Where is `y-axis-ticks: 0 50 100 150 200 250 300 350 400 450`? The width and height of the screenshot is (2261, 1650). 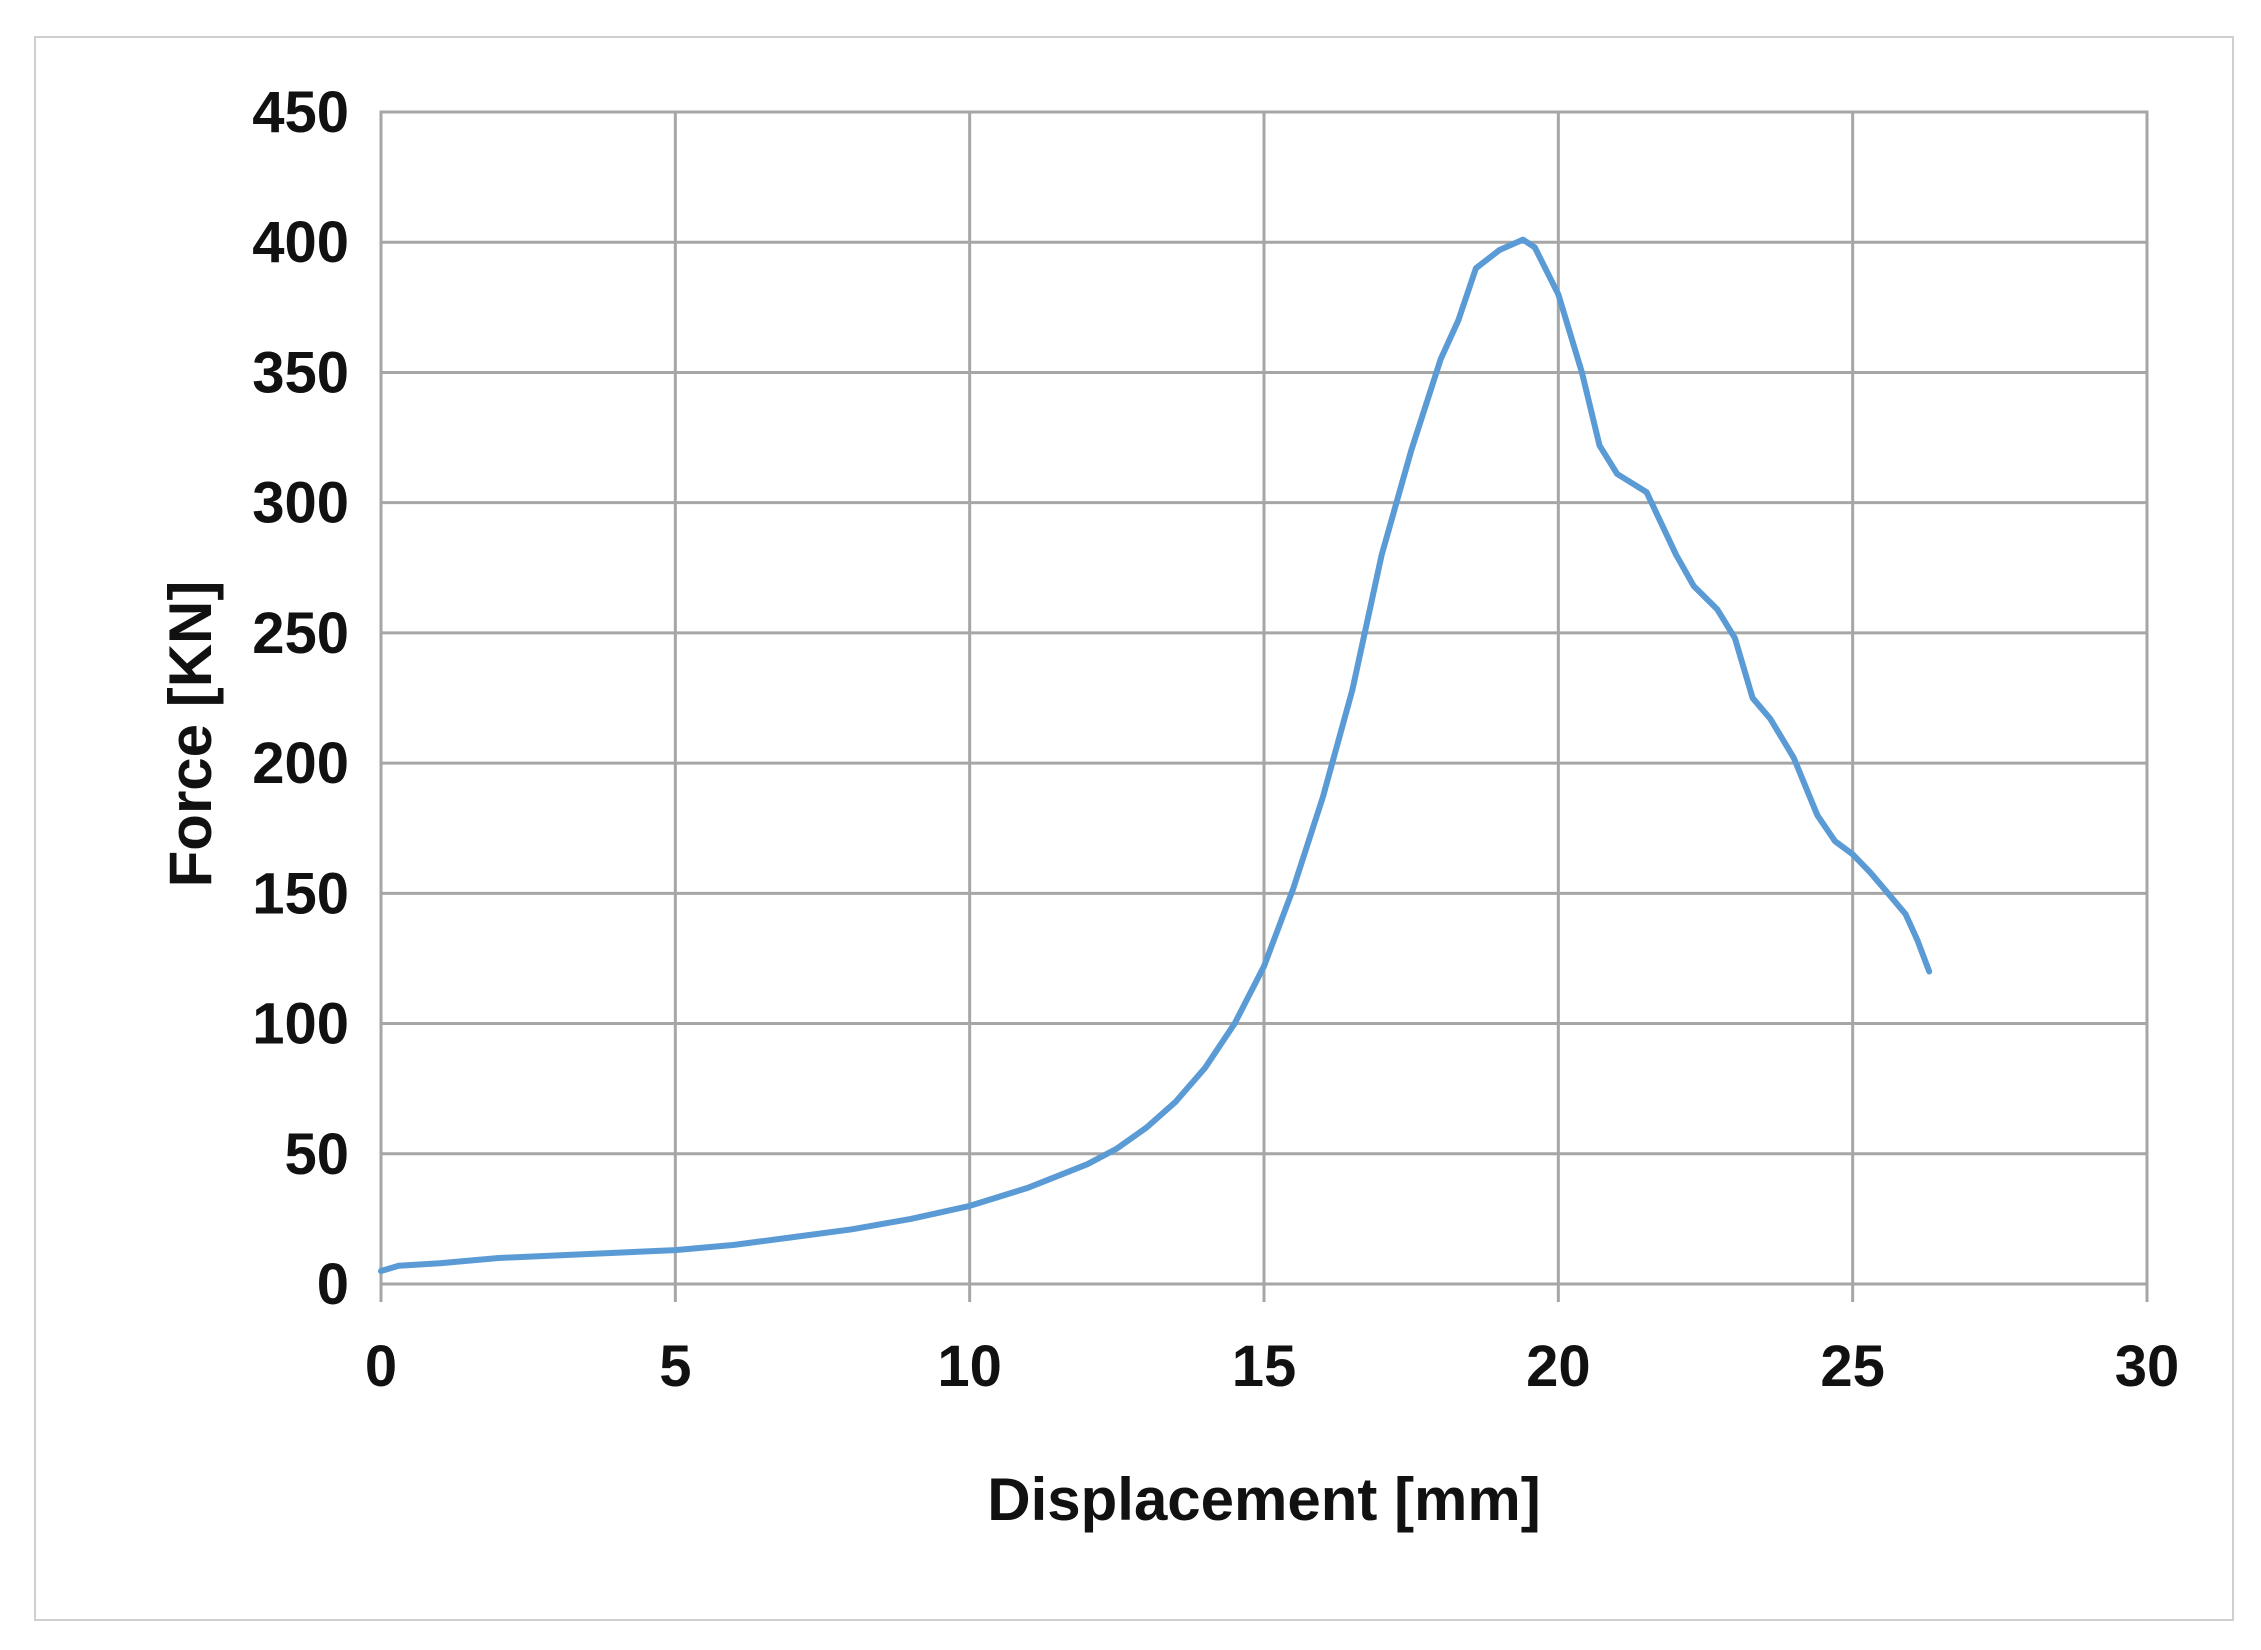
y-axis-ticks: 0 50 100 150 200 250 300 350 400 450 is located at coordinates (300, 698).